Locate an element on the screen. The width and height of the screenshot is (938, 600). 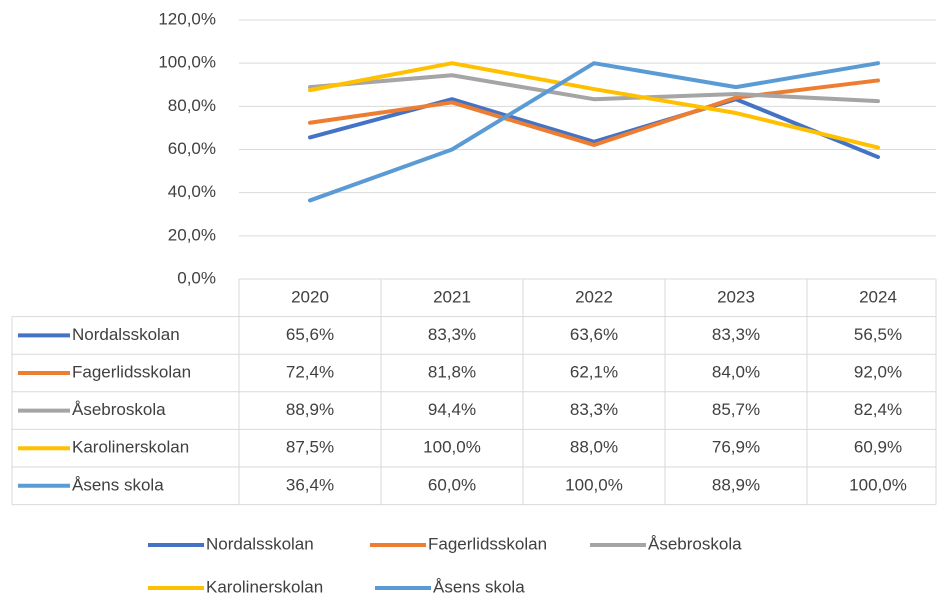
table-cell: 85,7% is located at coordinates (736, 409).